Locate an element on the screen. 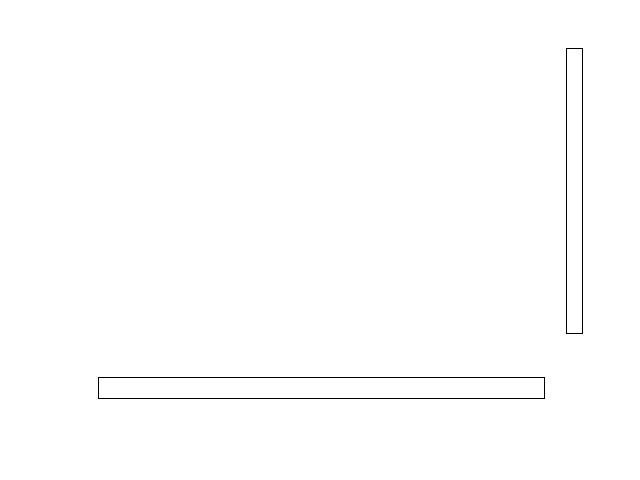  timeline-coverage-box is located at coordinates (321, 388).